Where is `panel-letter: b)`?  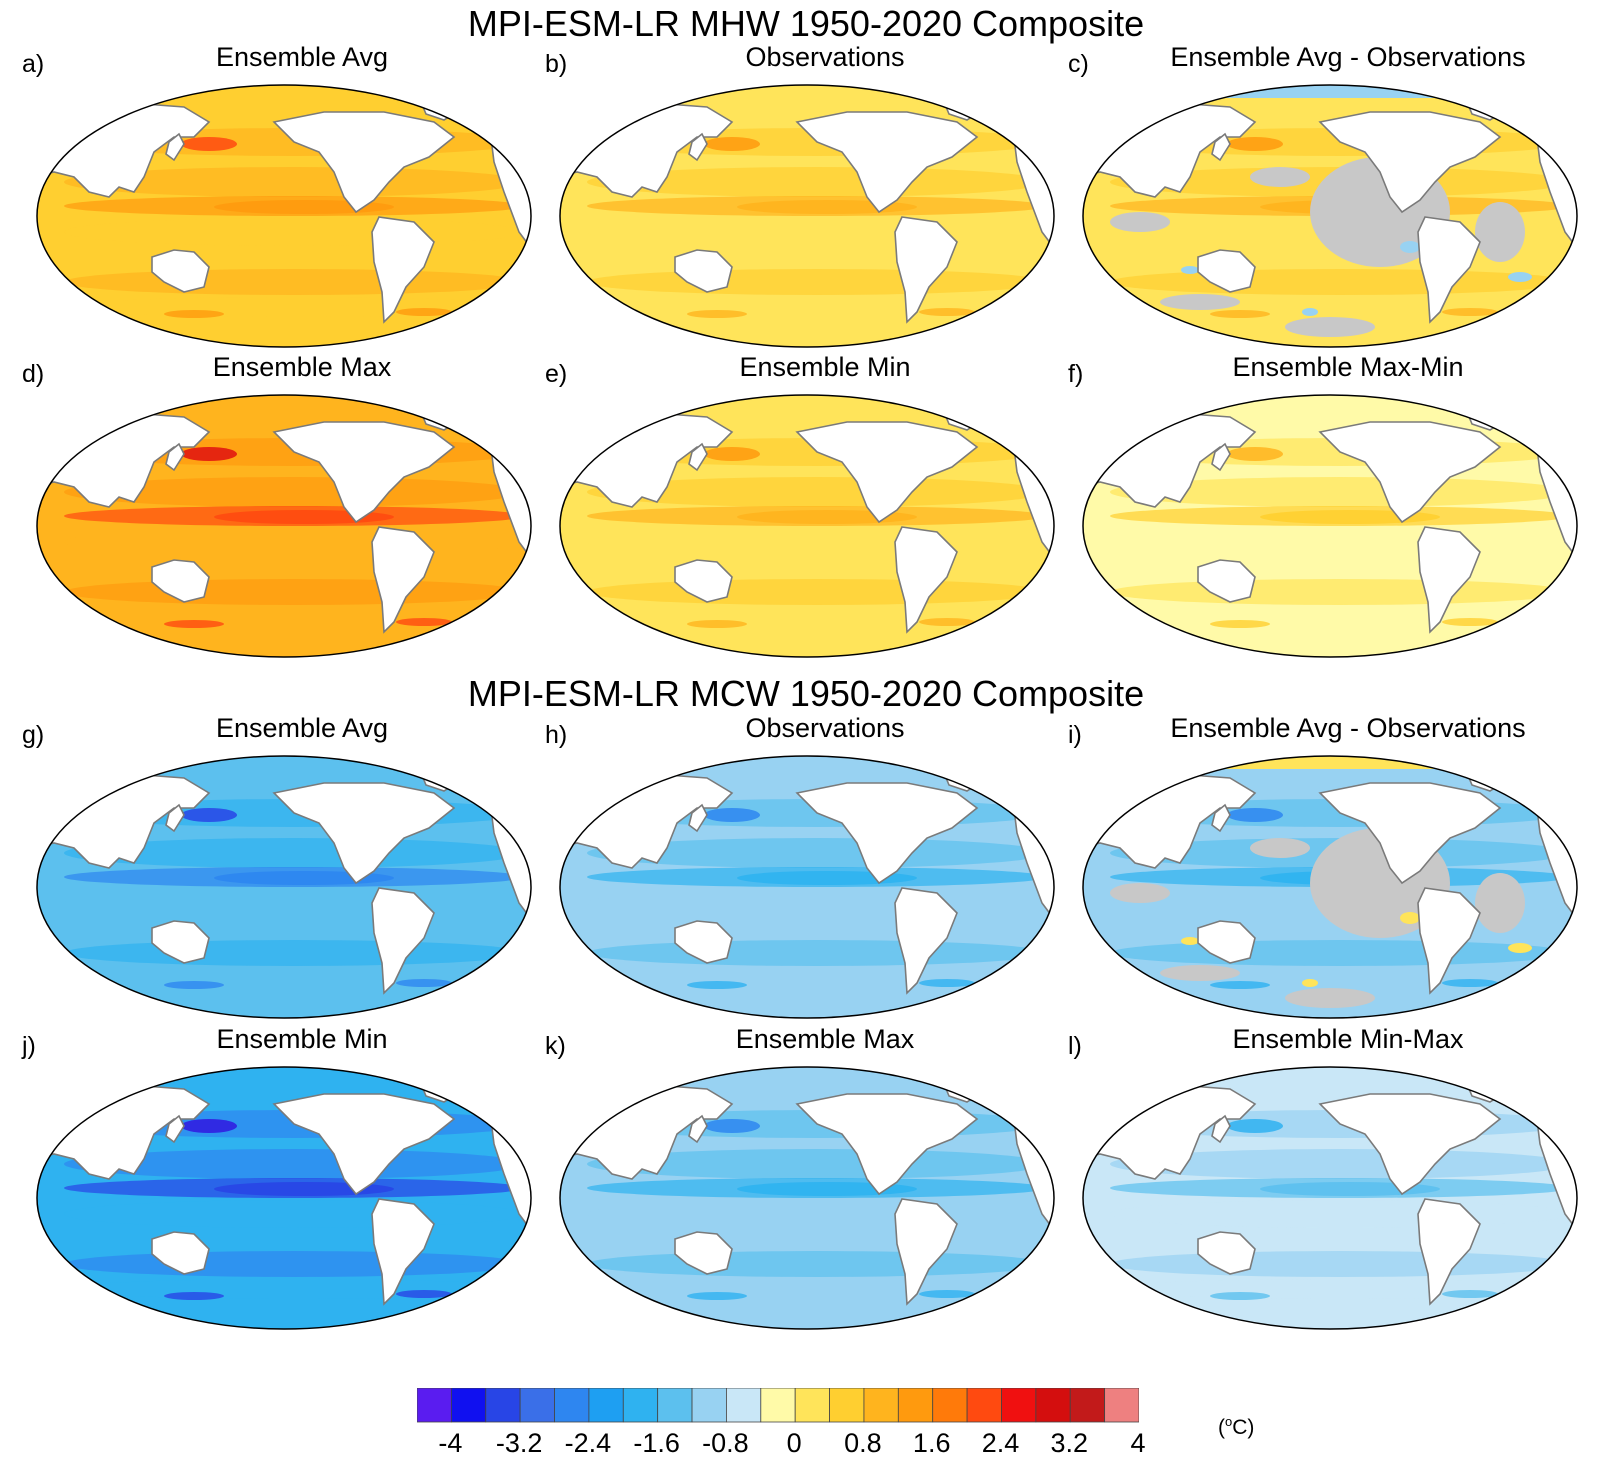
panel-letter: b) is located at coordinates (556, 64).